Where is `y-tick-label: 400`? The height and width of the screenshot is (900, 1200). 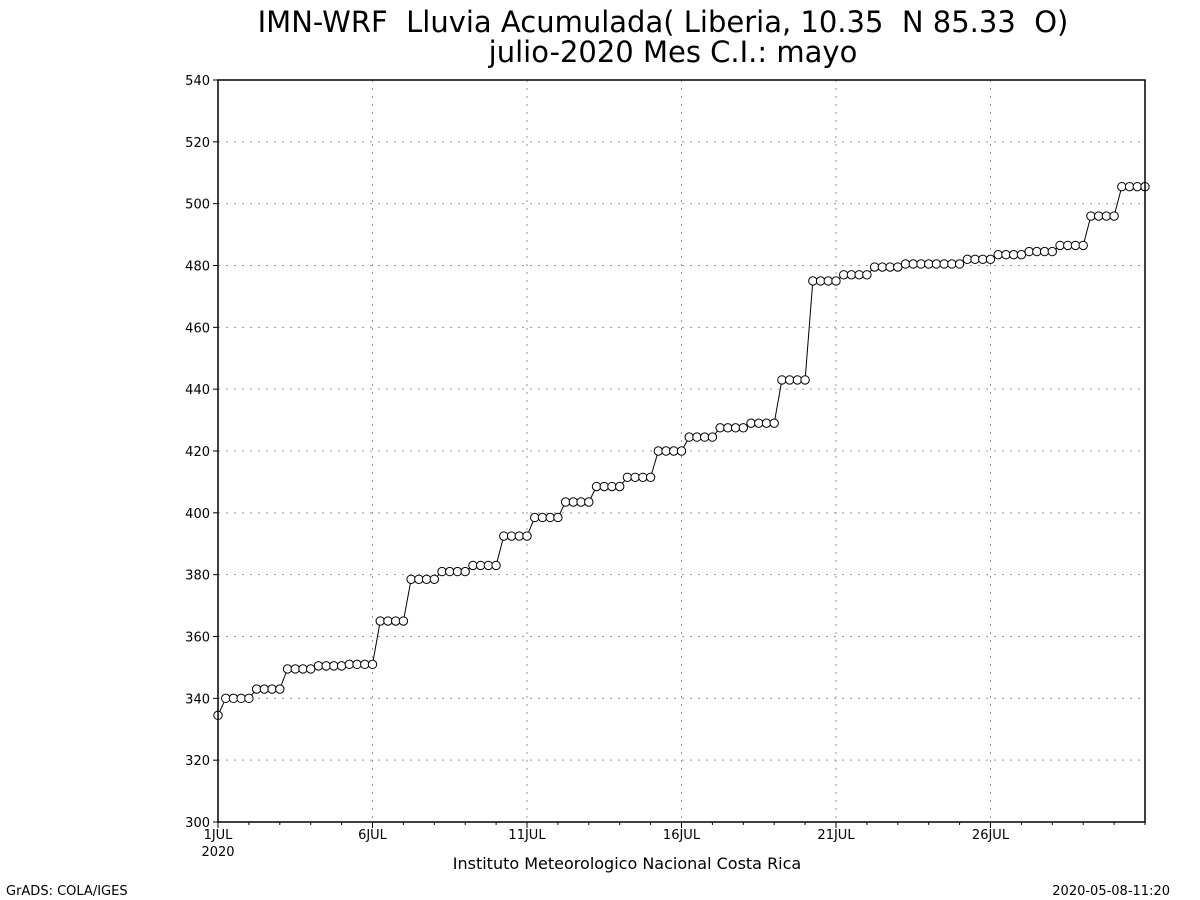 y-tick-label: 400 is located at coordinates (197, 514).